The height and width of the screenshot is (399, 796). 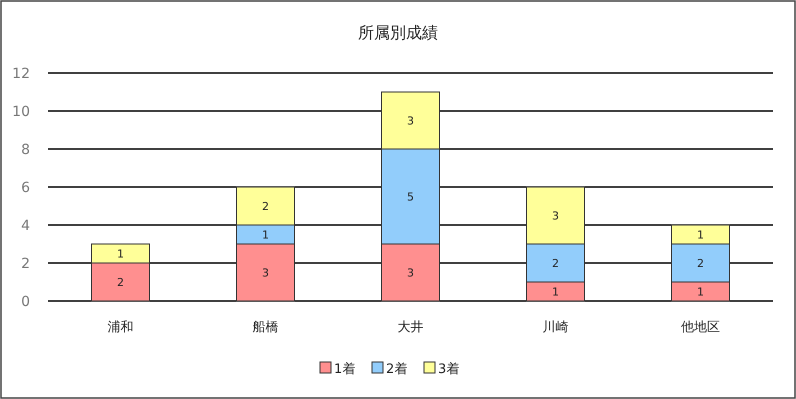 I want to click on x-tick-label: 大井, so click(x=411, y=327).